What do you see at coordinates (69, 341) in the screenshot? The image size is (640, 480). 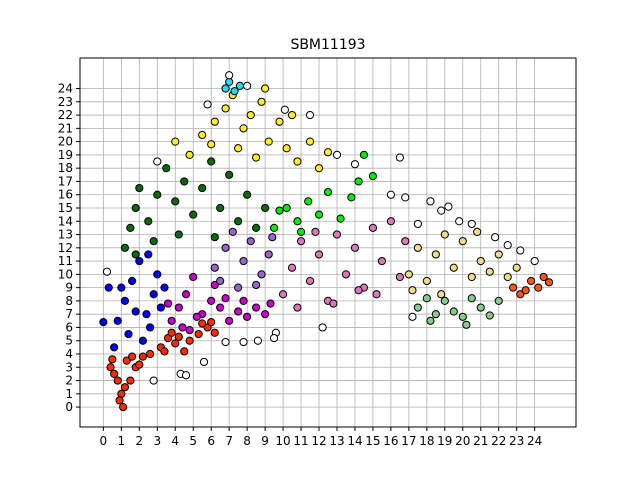 I see `y-tick-label: 5` at bounding box center [69, 341].